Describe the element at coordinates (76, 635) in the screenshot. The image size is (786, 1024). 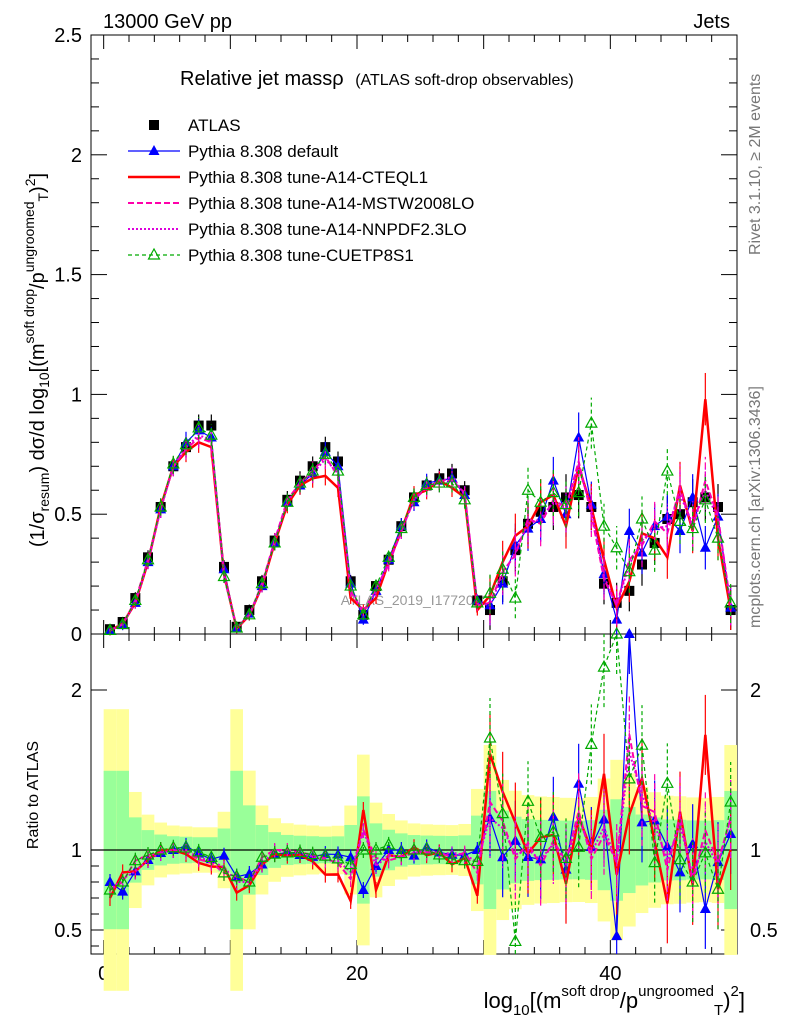
I see `y-tick-label: 0` at that location.